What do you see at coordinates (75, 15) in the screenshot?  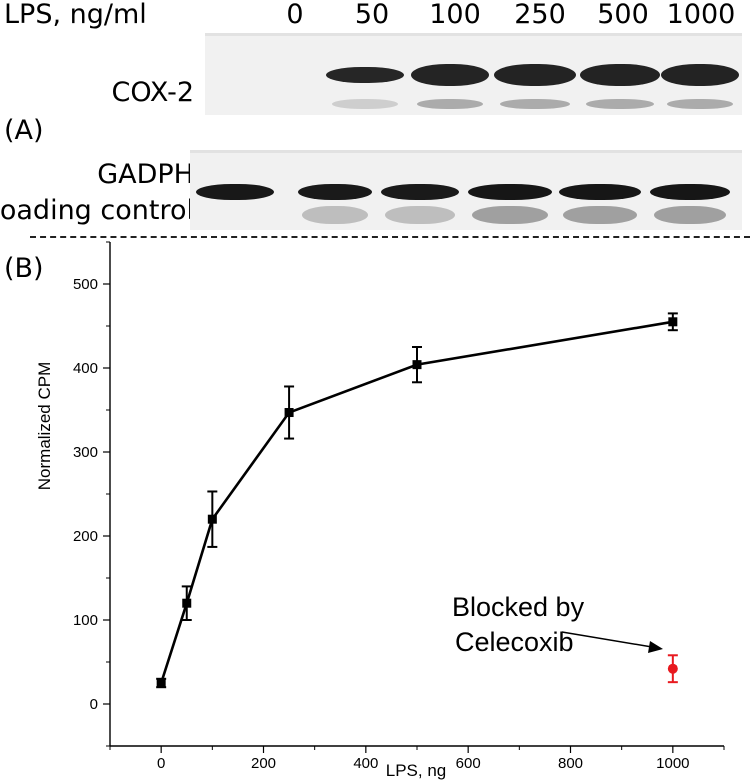 I see `lps-concentration-label: LPS, ng/ml` at bounding box center [75, 15].